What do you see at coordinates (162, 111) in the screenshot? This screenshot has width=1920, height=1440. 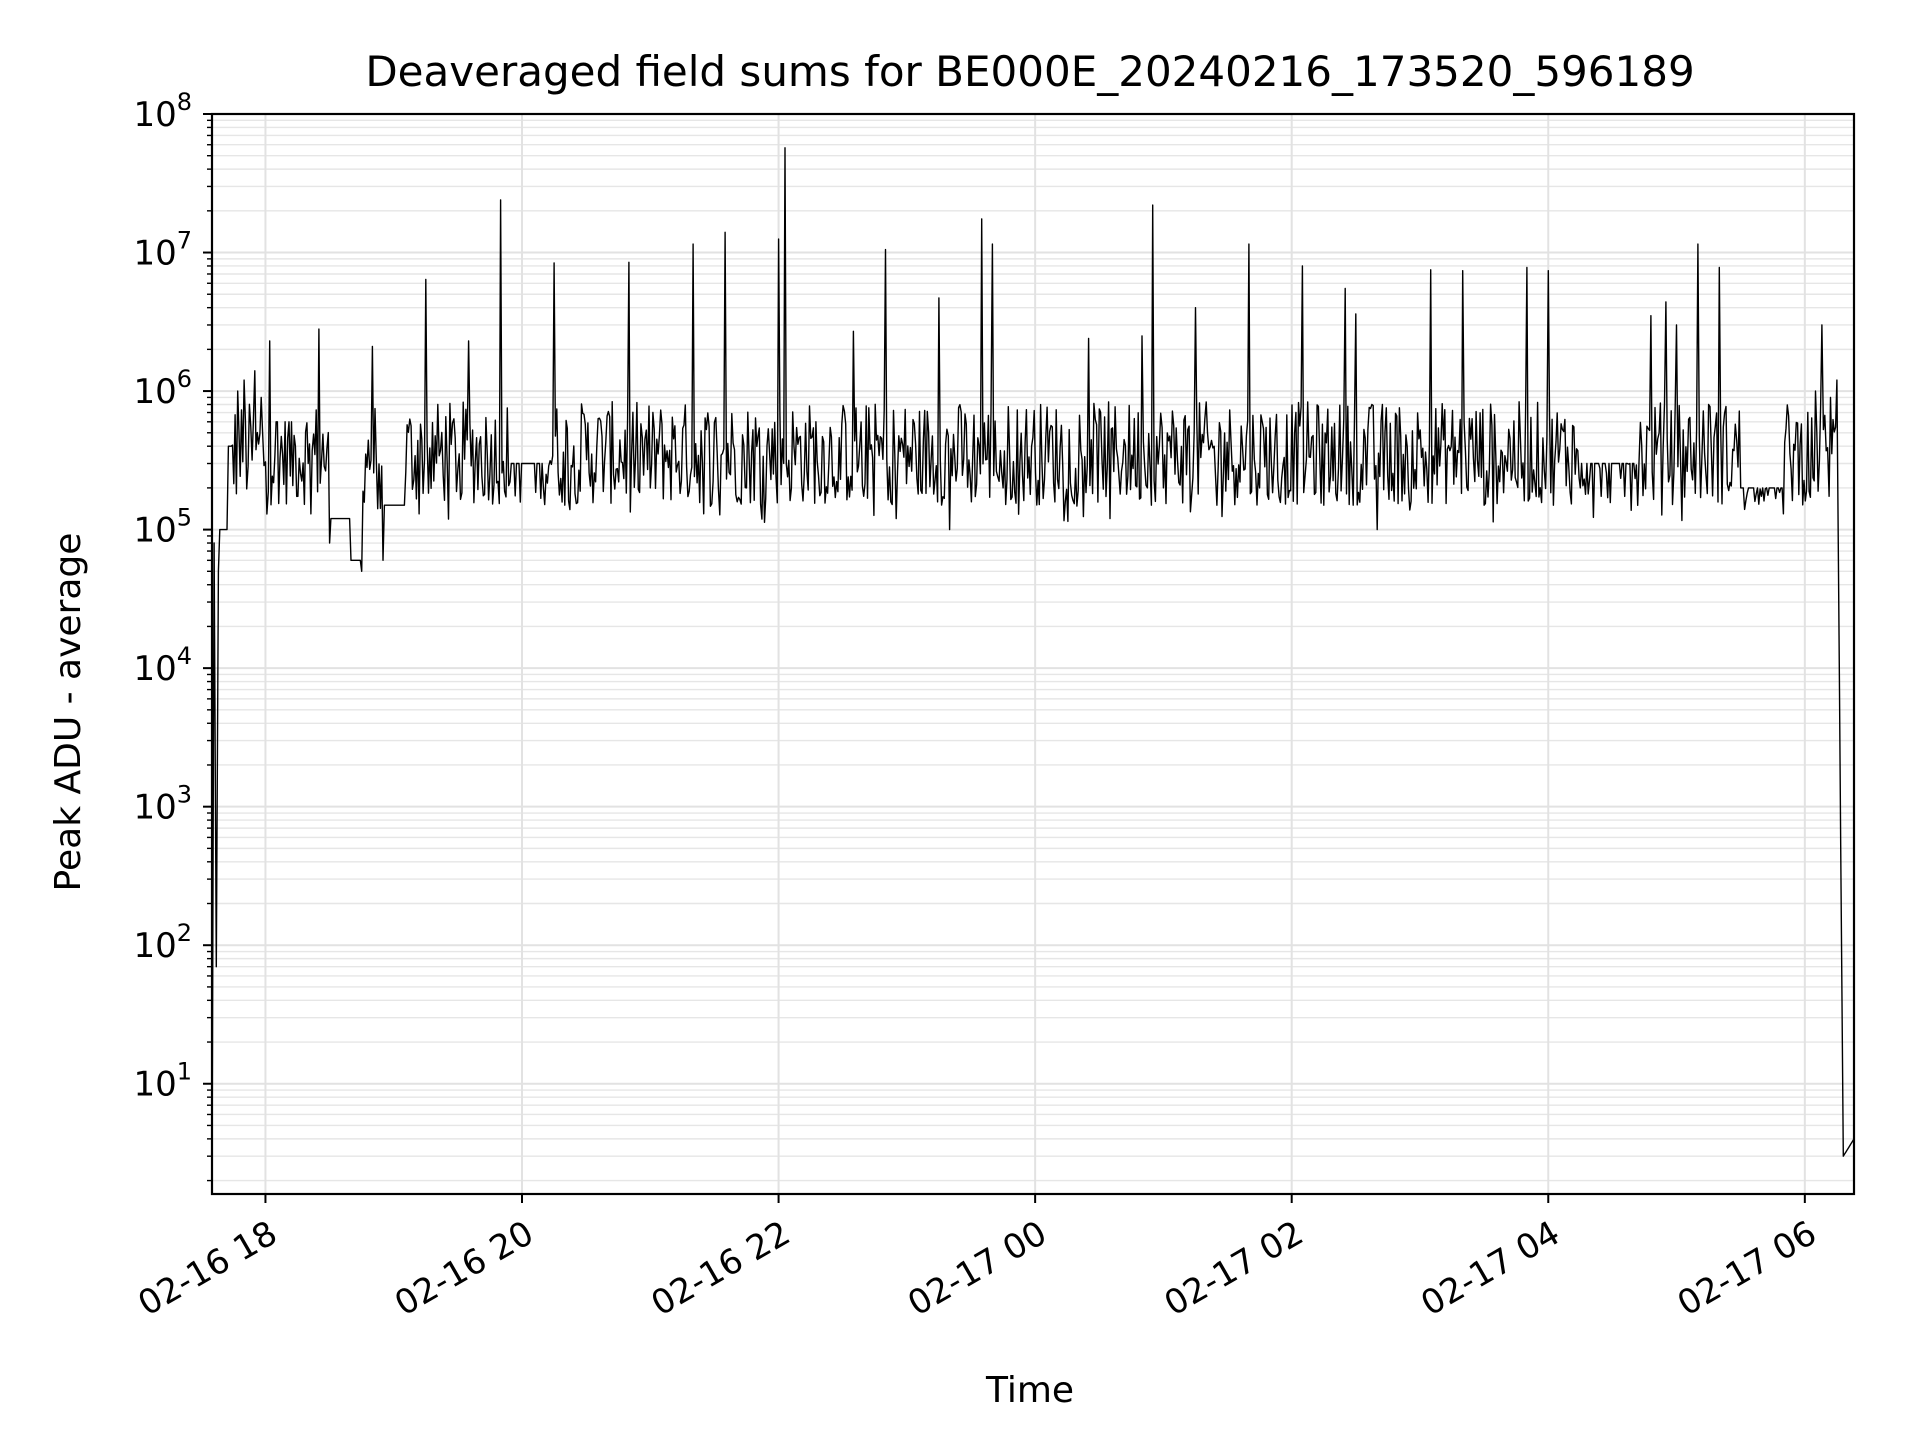 I see `y-tick-label: 10⁸` at bounding box center [162, 111].